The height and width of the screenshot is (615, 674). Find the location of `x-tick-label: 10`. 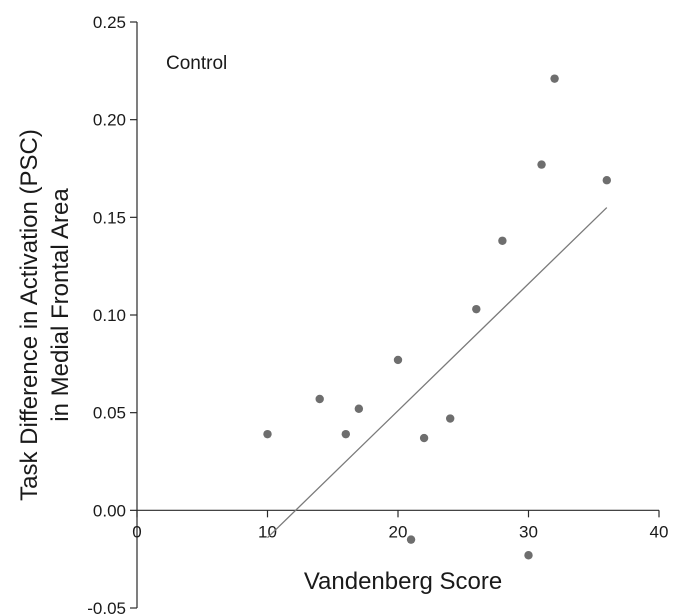

x-tick-label: 10 is located at coordinates (267, 531).